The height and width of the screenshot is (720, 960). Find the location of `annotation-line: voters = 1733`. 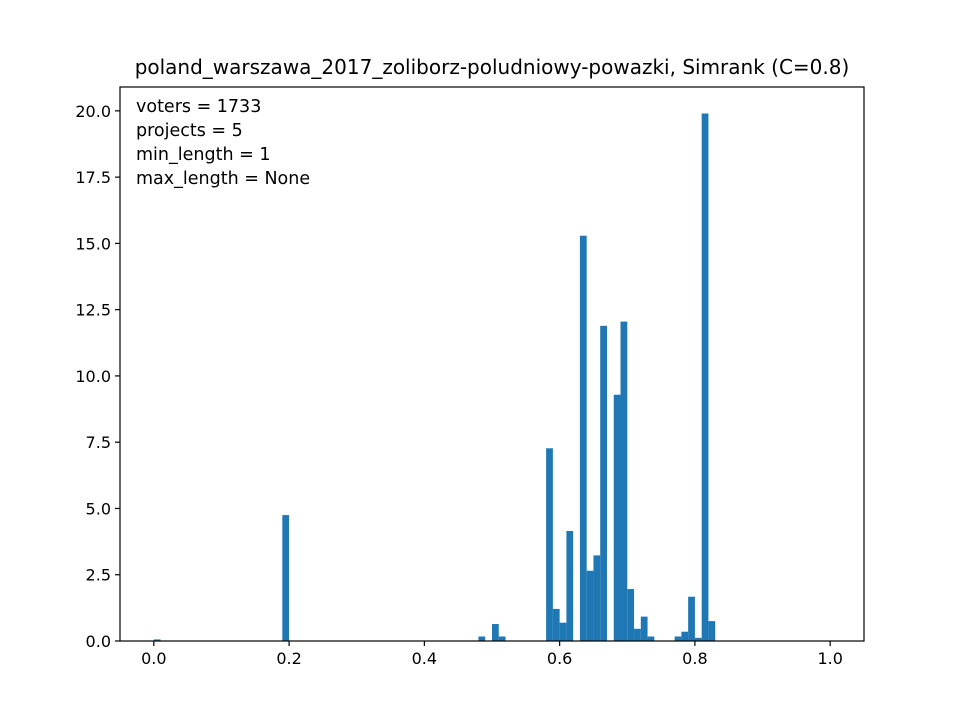

annotation-line: voters = 1733 is located at coordinates (198, 107).